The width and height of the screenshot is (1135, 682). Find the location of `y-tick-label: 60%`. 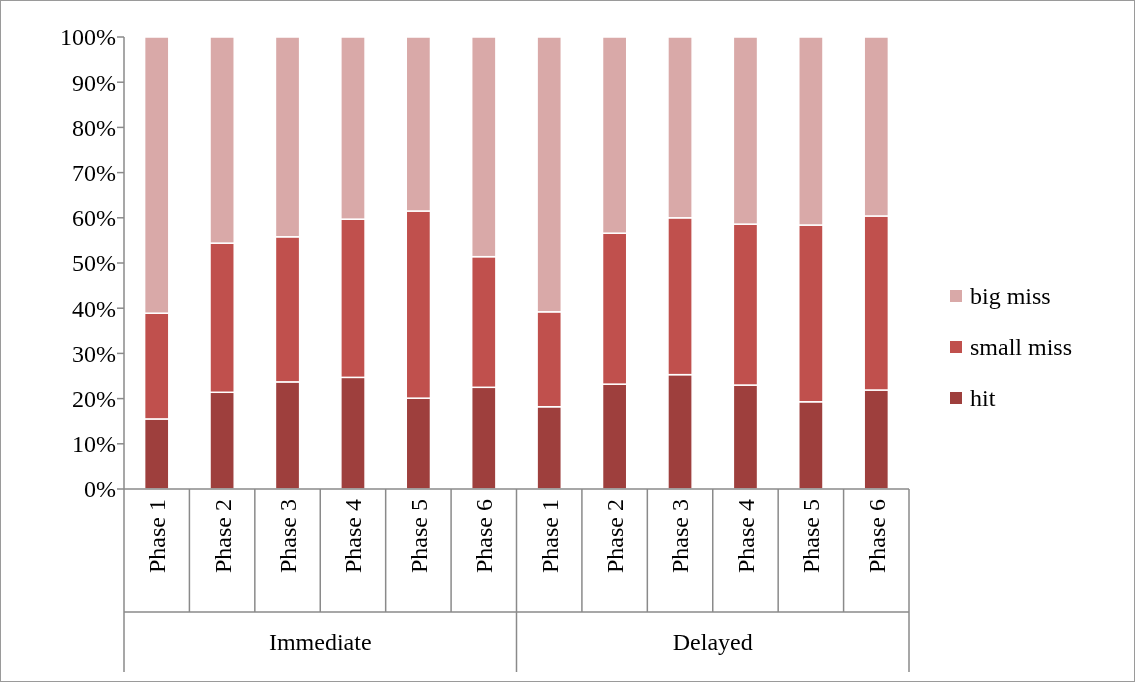

y-tick-label: 60% is located at coordinates (94, 218).